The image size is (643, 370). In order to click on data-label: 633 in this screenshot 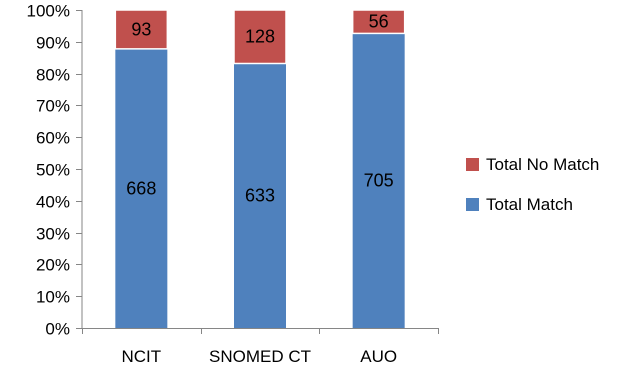, I will do `click(260, 196)`.